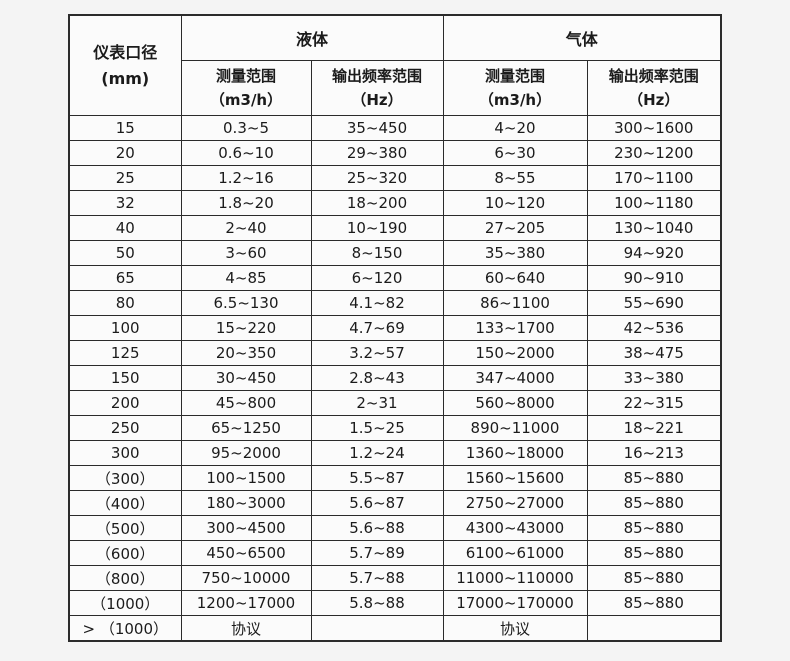 The width and height of the screenshot is (790, 661). I want to click on table-row: 15 0.3~5 35~450 4~20 300~1600, so click(395, 128).